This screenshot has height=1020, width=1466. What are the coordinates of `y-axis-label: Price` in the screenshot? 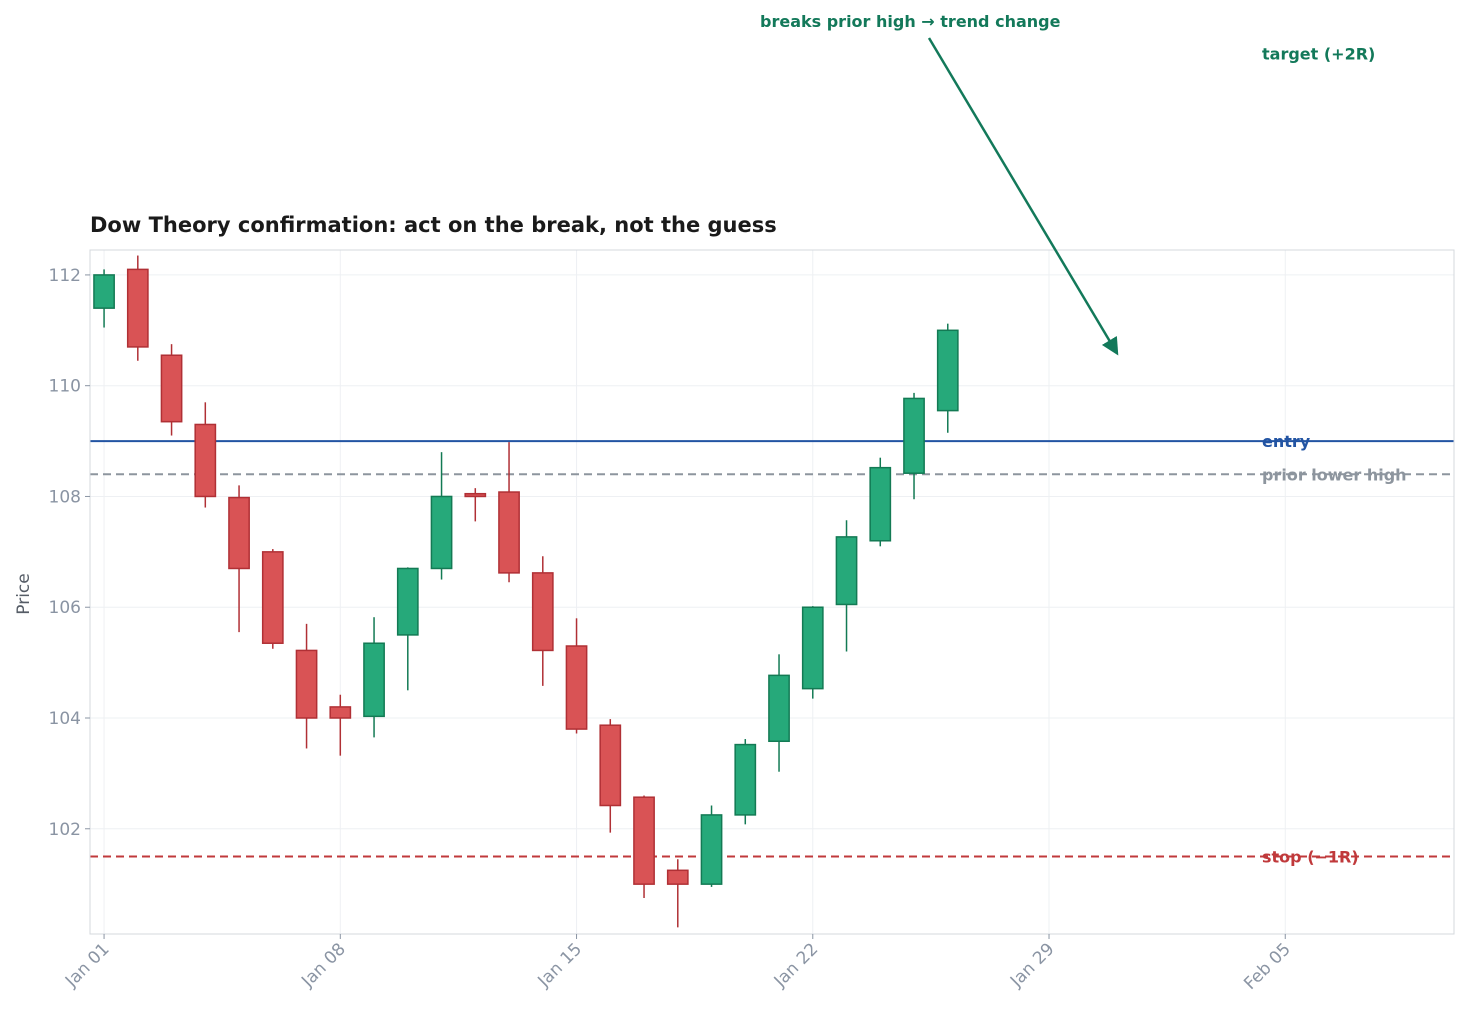 It's located at (24, 593).